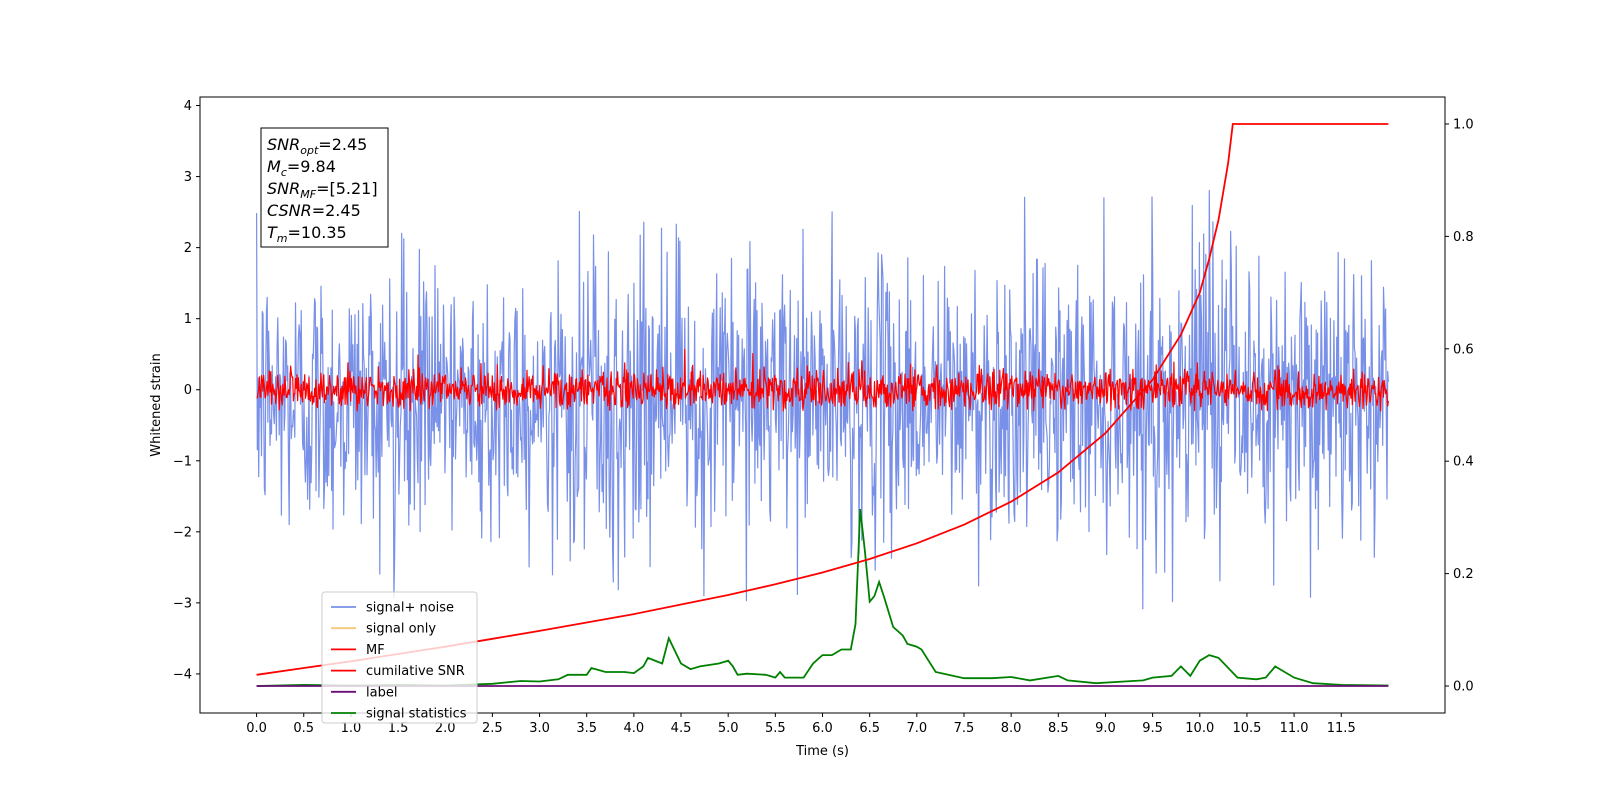 Image resolution: width=1600 pixels, height=800 pixels. I want to click on x-tick-label: 2.5, so click(492, 728).